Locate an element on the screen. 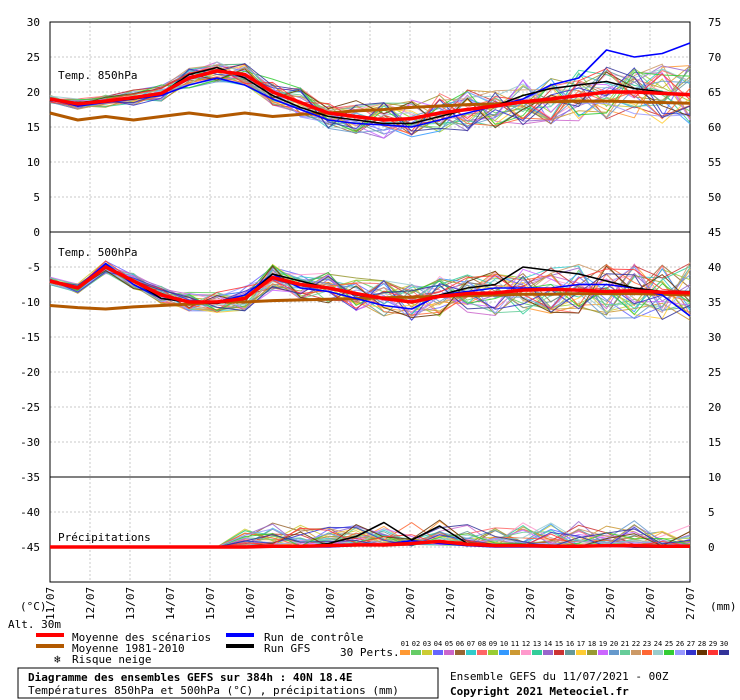 The height and width of the screenshot is (700, 740). perturbation-number: 27 is located at coordinates (691, 644).